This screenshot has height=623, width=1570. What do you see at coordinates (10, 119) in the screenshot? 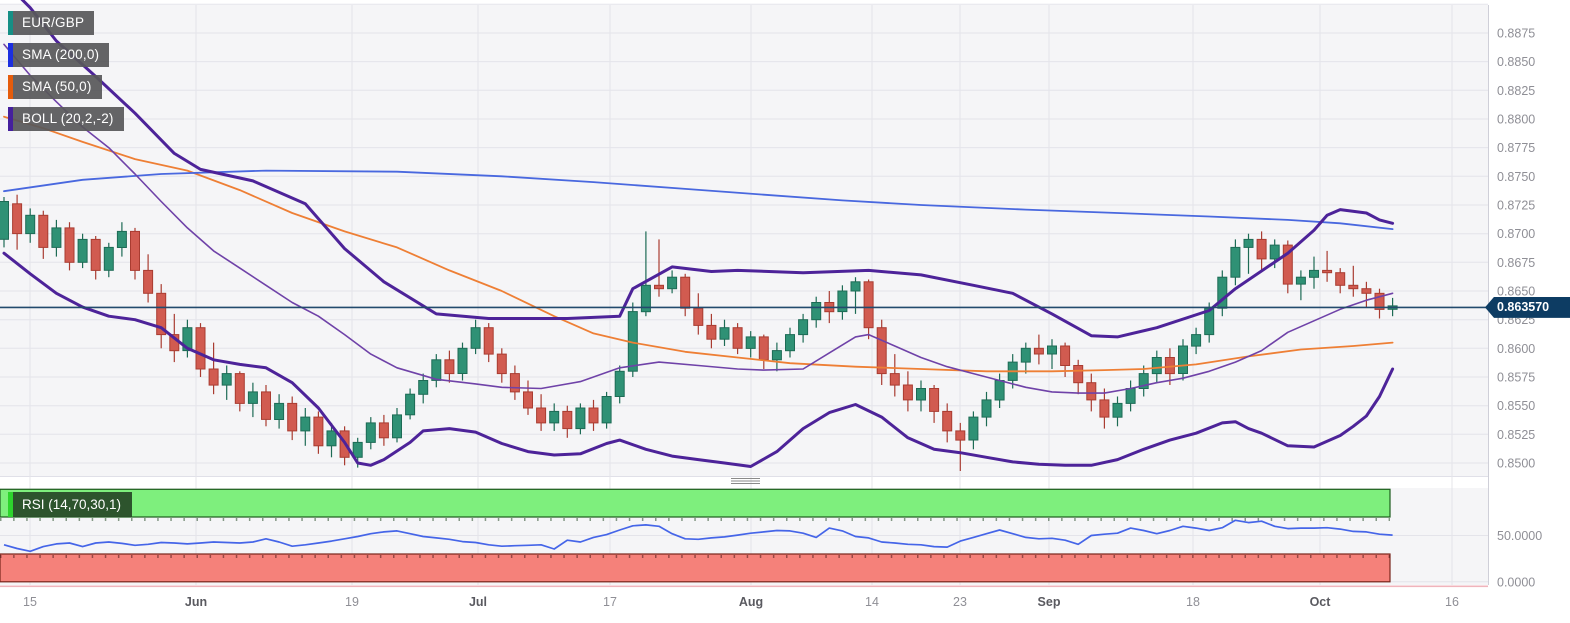
I see `boll-accent-bar` at bounding box center [10, 119].